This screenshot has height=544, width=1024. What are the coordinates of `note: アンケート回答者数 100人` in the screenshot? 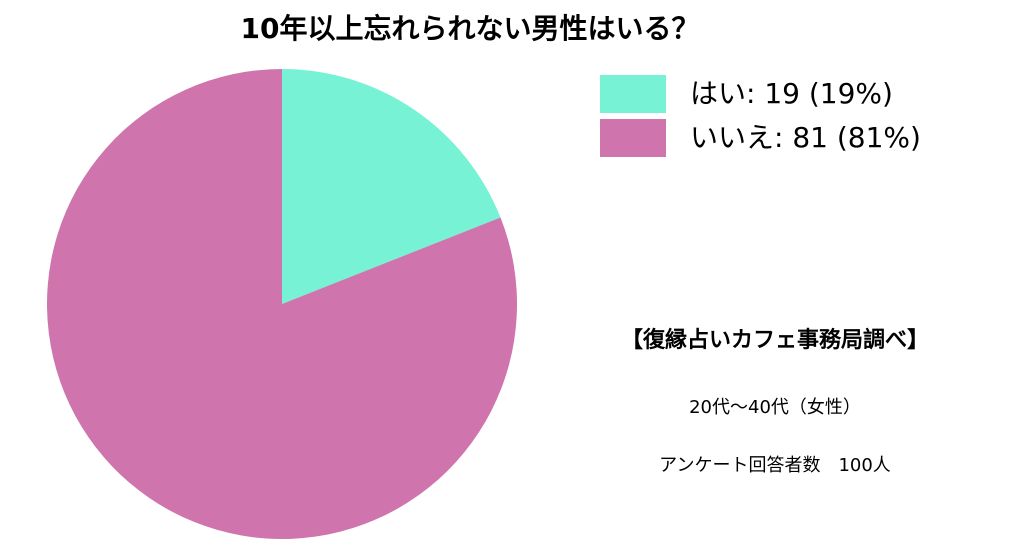 It's located at (775, 465).